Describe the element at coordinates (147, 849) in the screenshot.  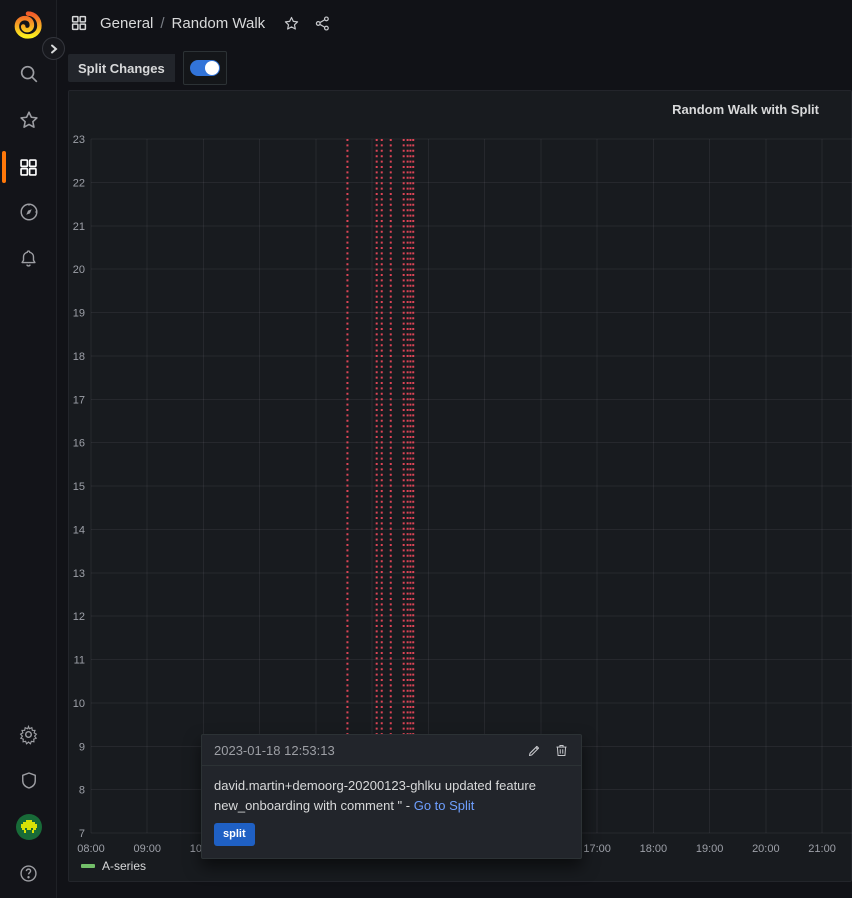
I see `x-axis-tick-label: 09:00` at that location.